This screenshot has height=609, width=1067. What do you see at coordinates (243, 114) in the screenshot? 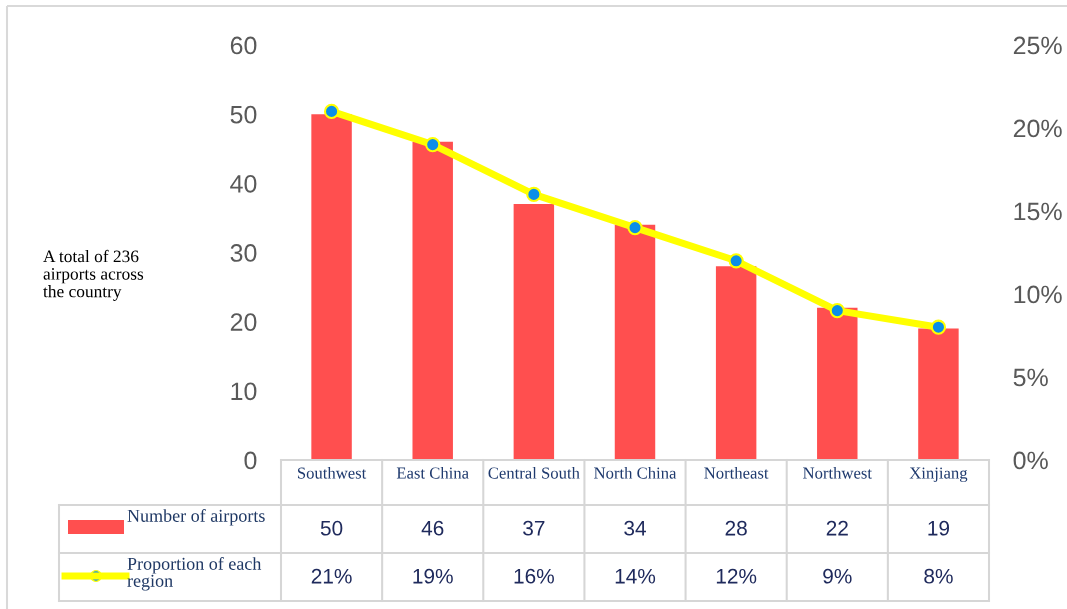
I see `y-tick-label: 50` at bounding box center [243, 114].